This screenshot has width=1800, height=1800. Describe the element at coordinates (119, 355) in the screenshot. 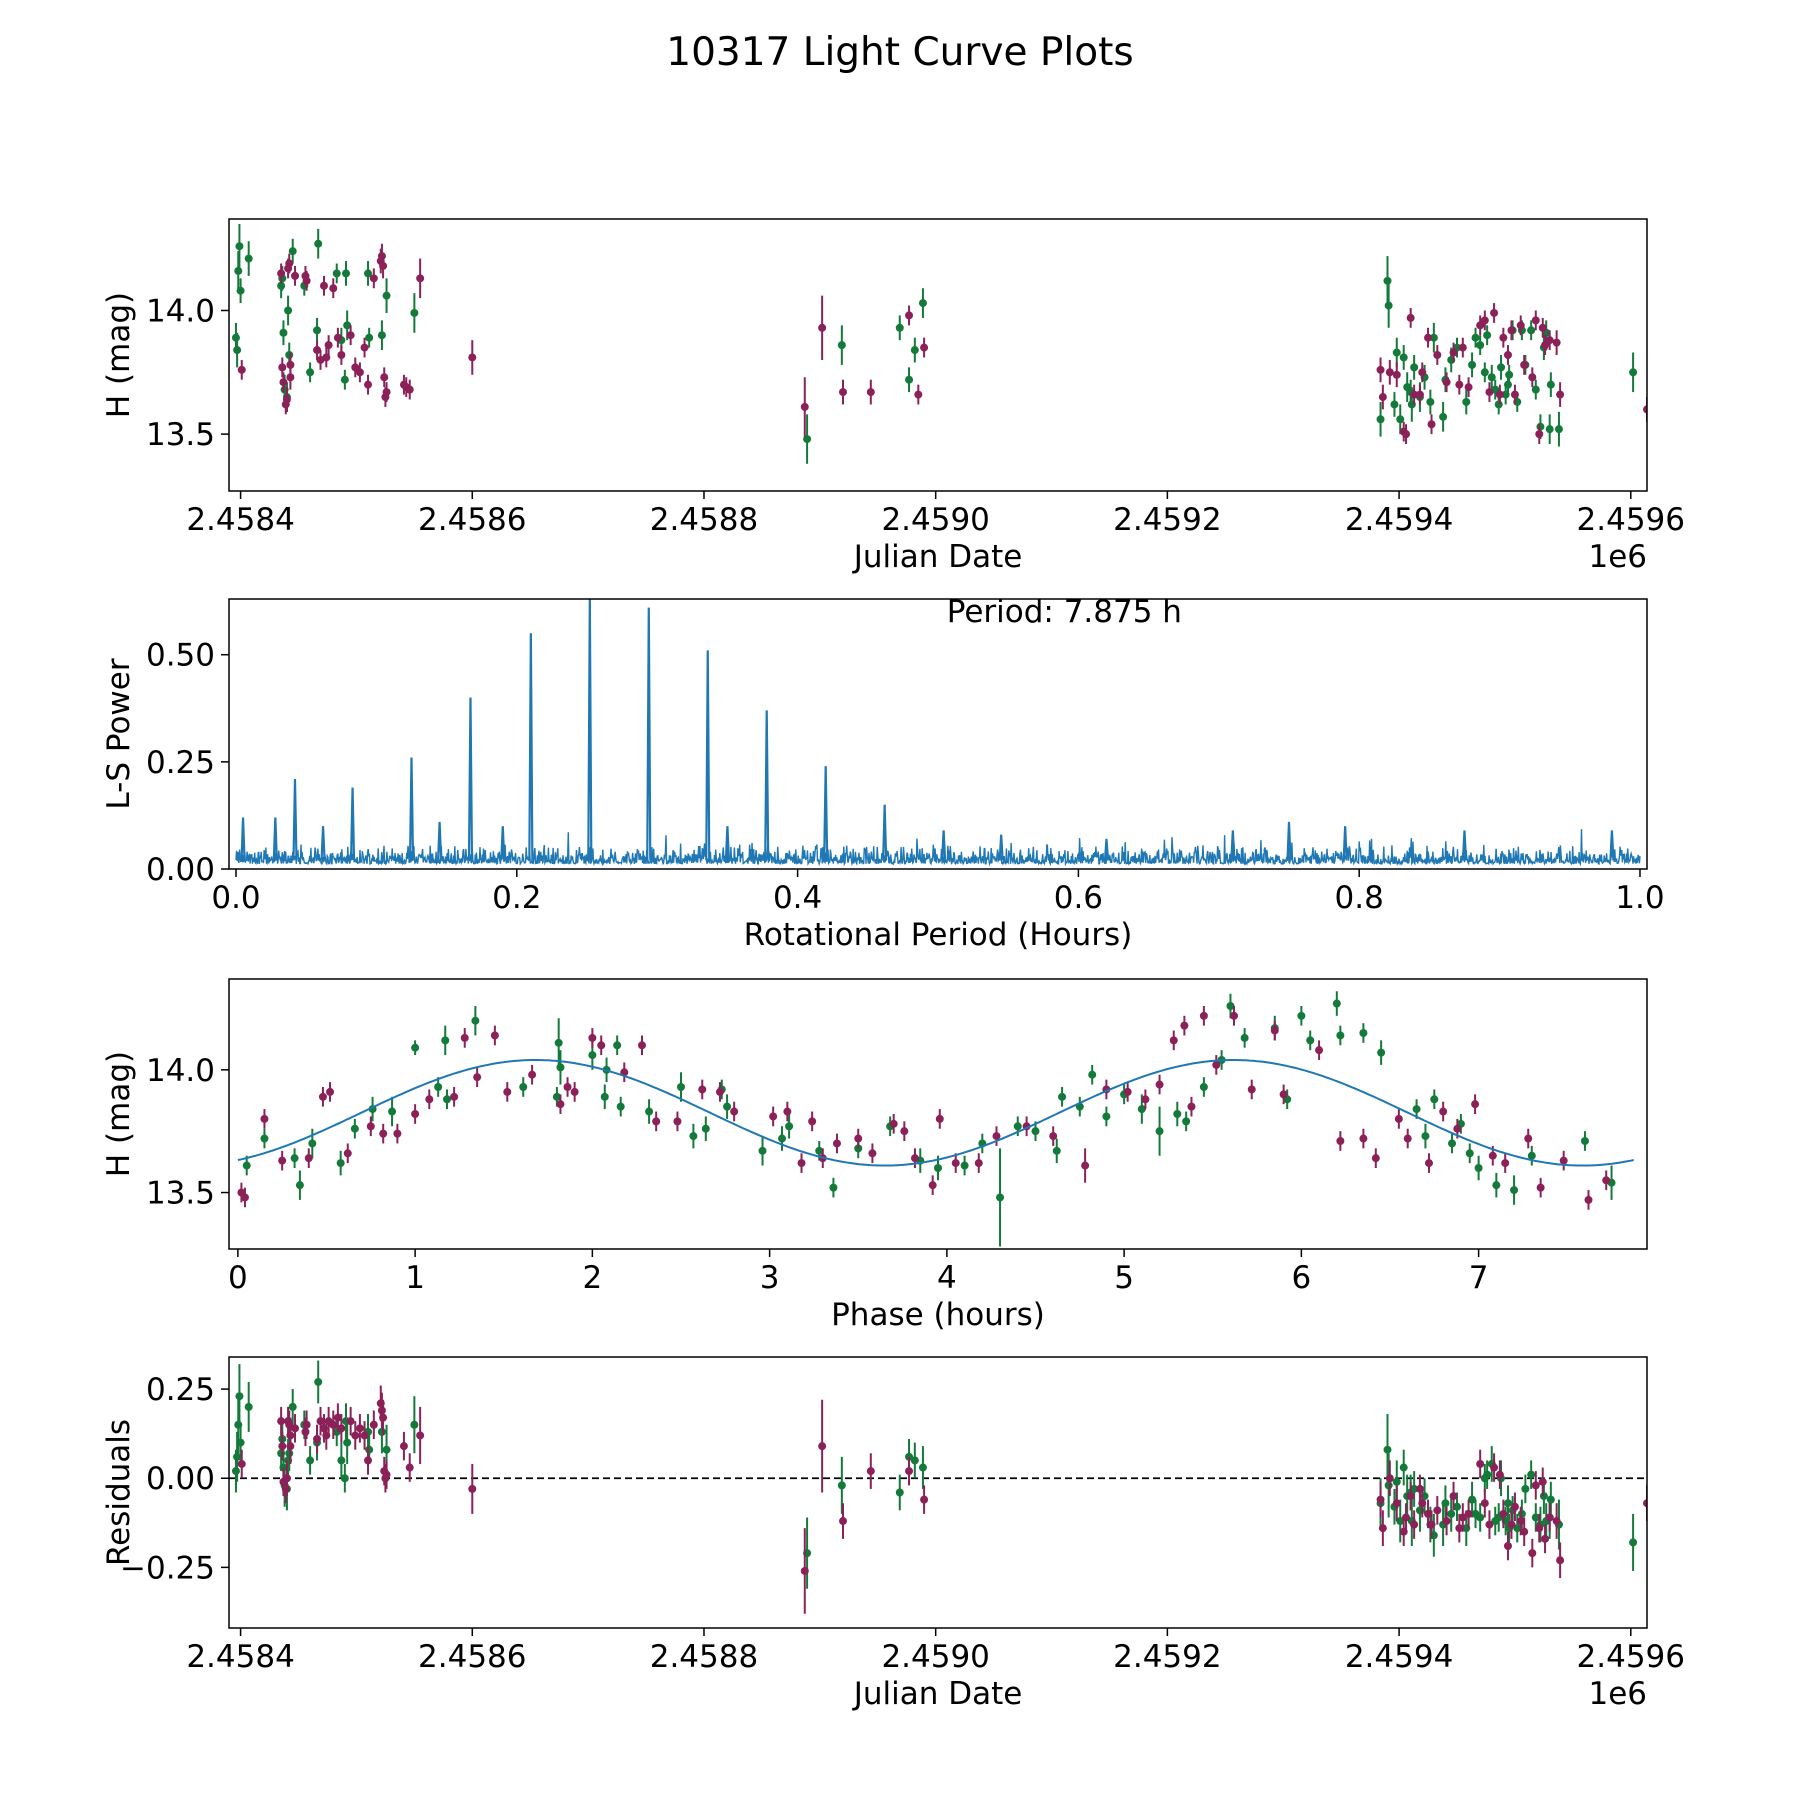

I see `lightcurve-ylabel: H (mag)` at that location.